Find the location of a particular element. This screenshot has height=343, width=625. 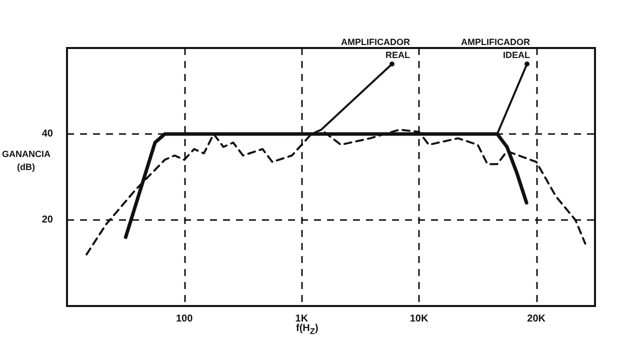

x-tick-label: 100 is located at coordinates (185, 319).